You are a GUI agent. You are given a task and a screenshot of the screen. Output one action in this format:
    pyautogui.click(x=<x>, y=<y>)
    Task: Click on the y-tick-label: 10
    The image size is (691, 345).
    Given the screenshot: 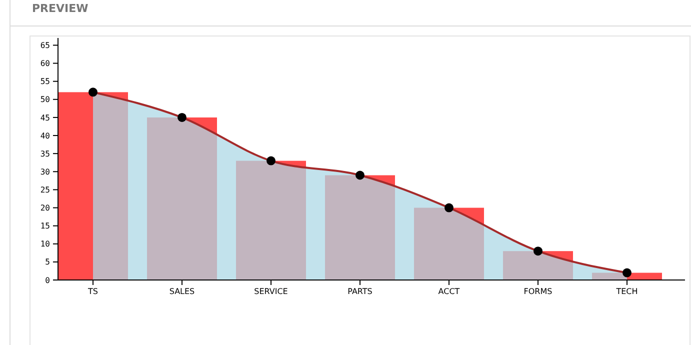 What is the action you would take?
    pyautogui.click(x=45, y=244)
    